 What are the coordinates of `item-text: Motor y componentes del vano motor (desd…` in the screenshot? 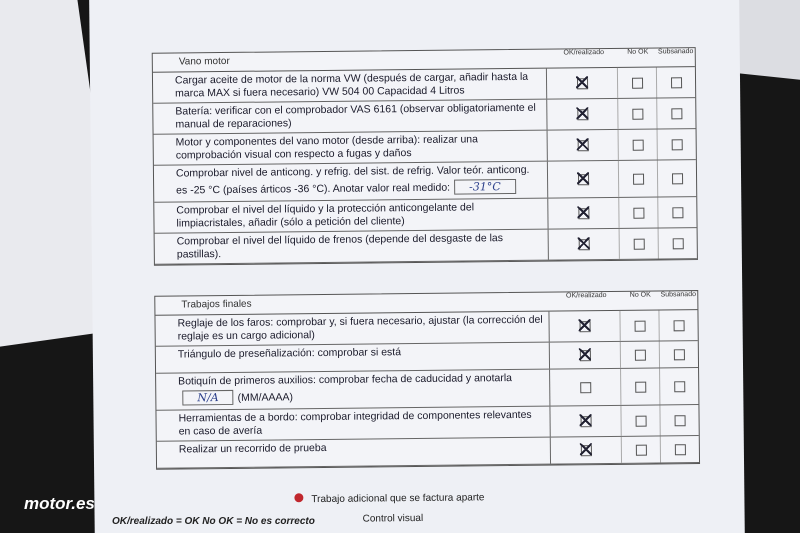 It's located at (350, 147).